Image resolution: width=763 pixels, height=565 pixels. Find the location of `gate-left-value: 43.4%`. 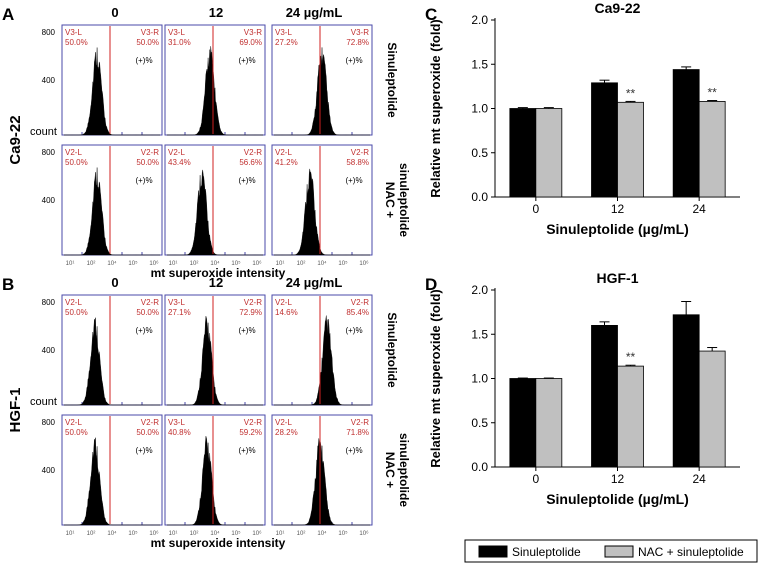

gate-left-value: 43.4% is located at coordinates (179, 162).